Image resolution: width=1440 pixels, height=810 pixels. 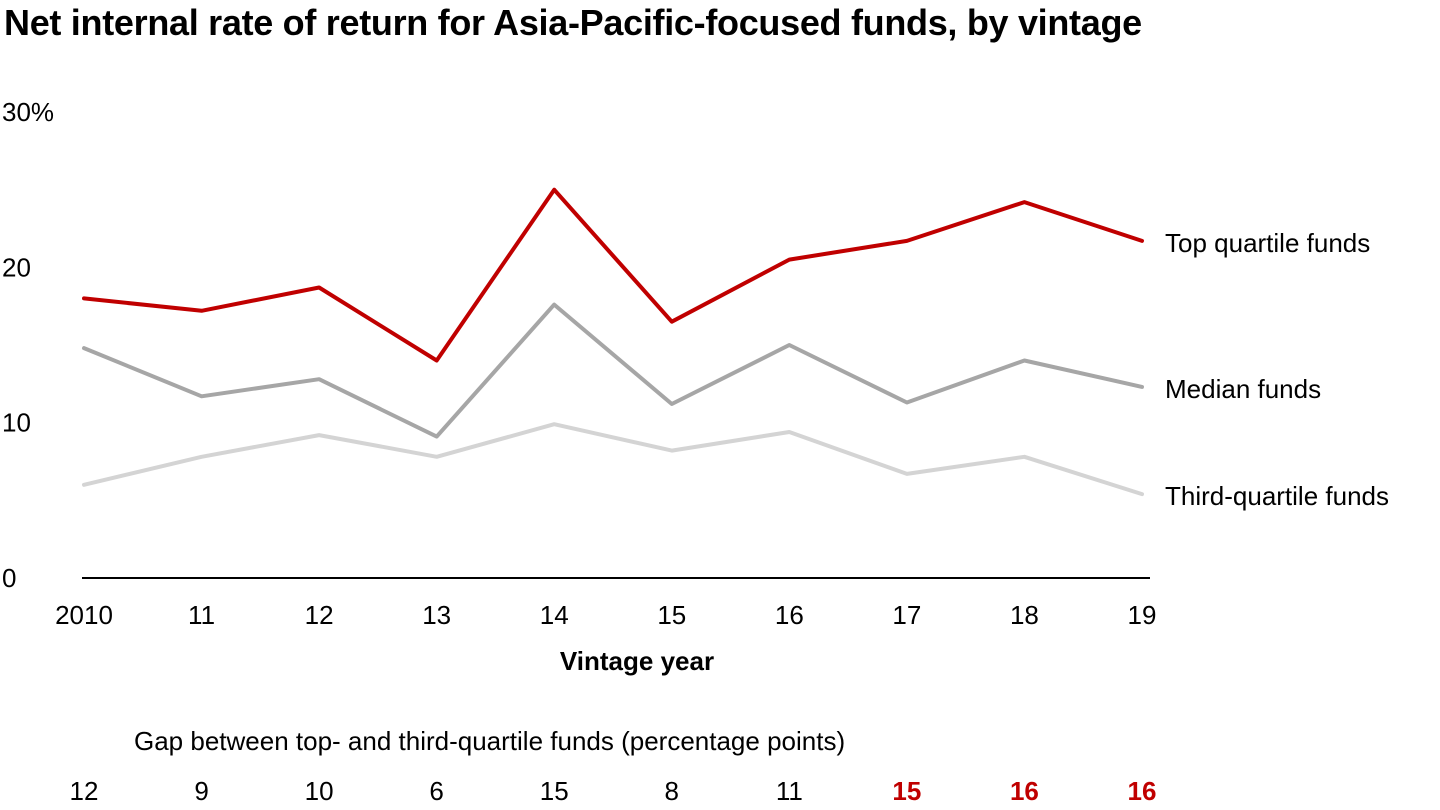 I want to click on gap-value: 9, so click(x=201, y=791).